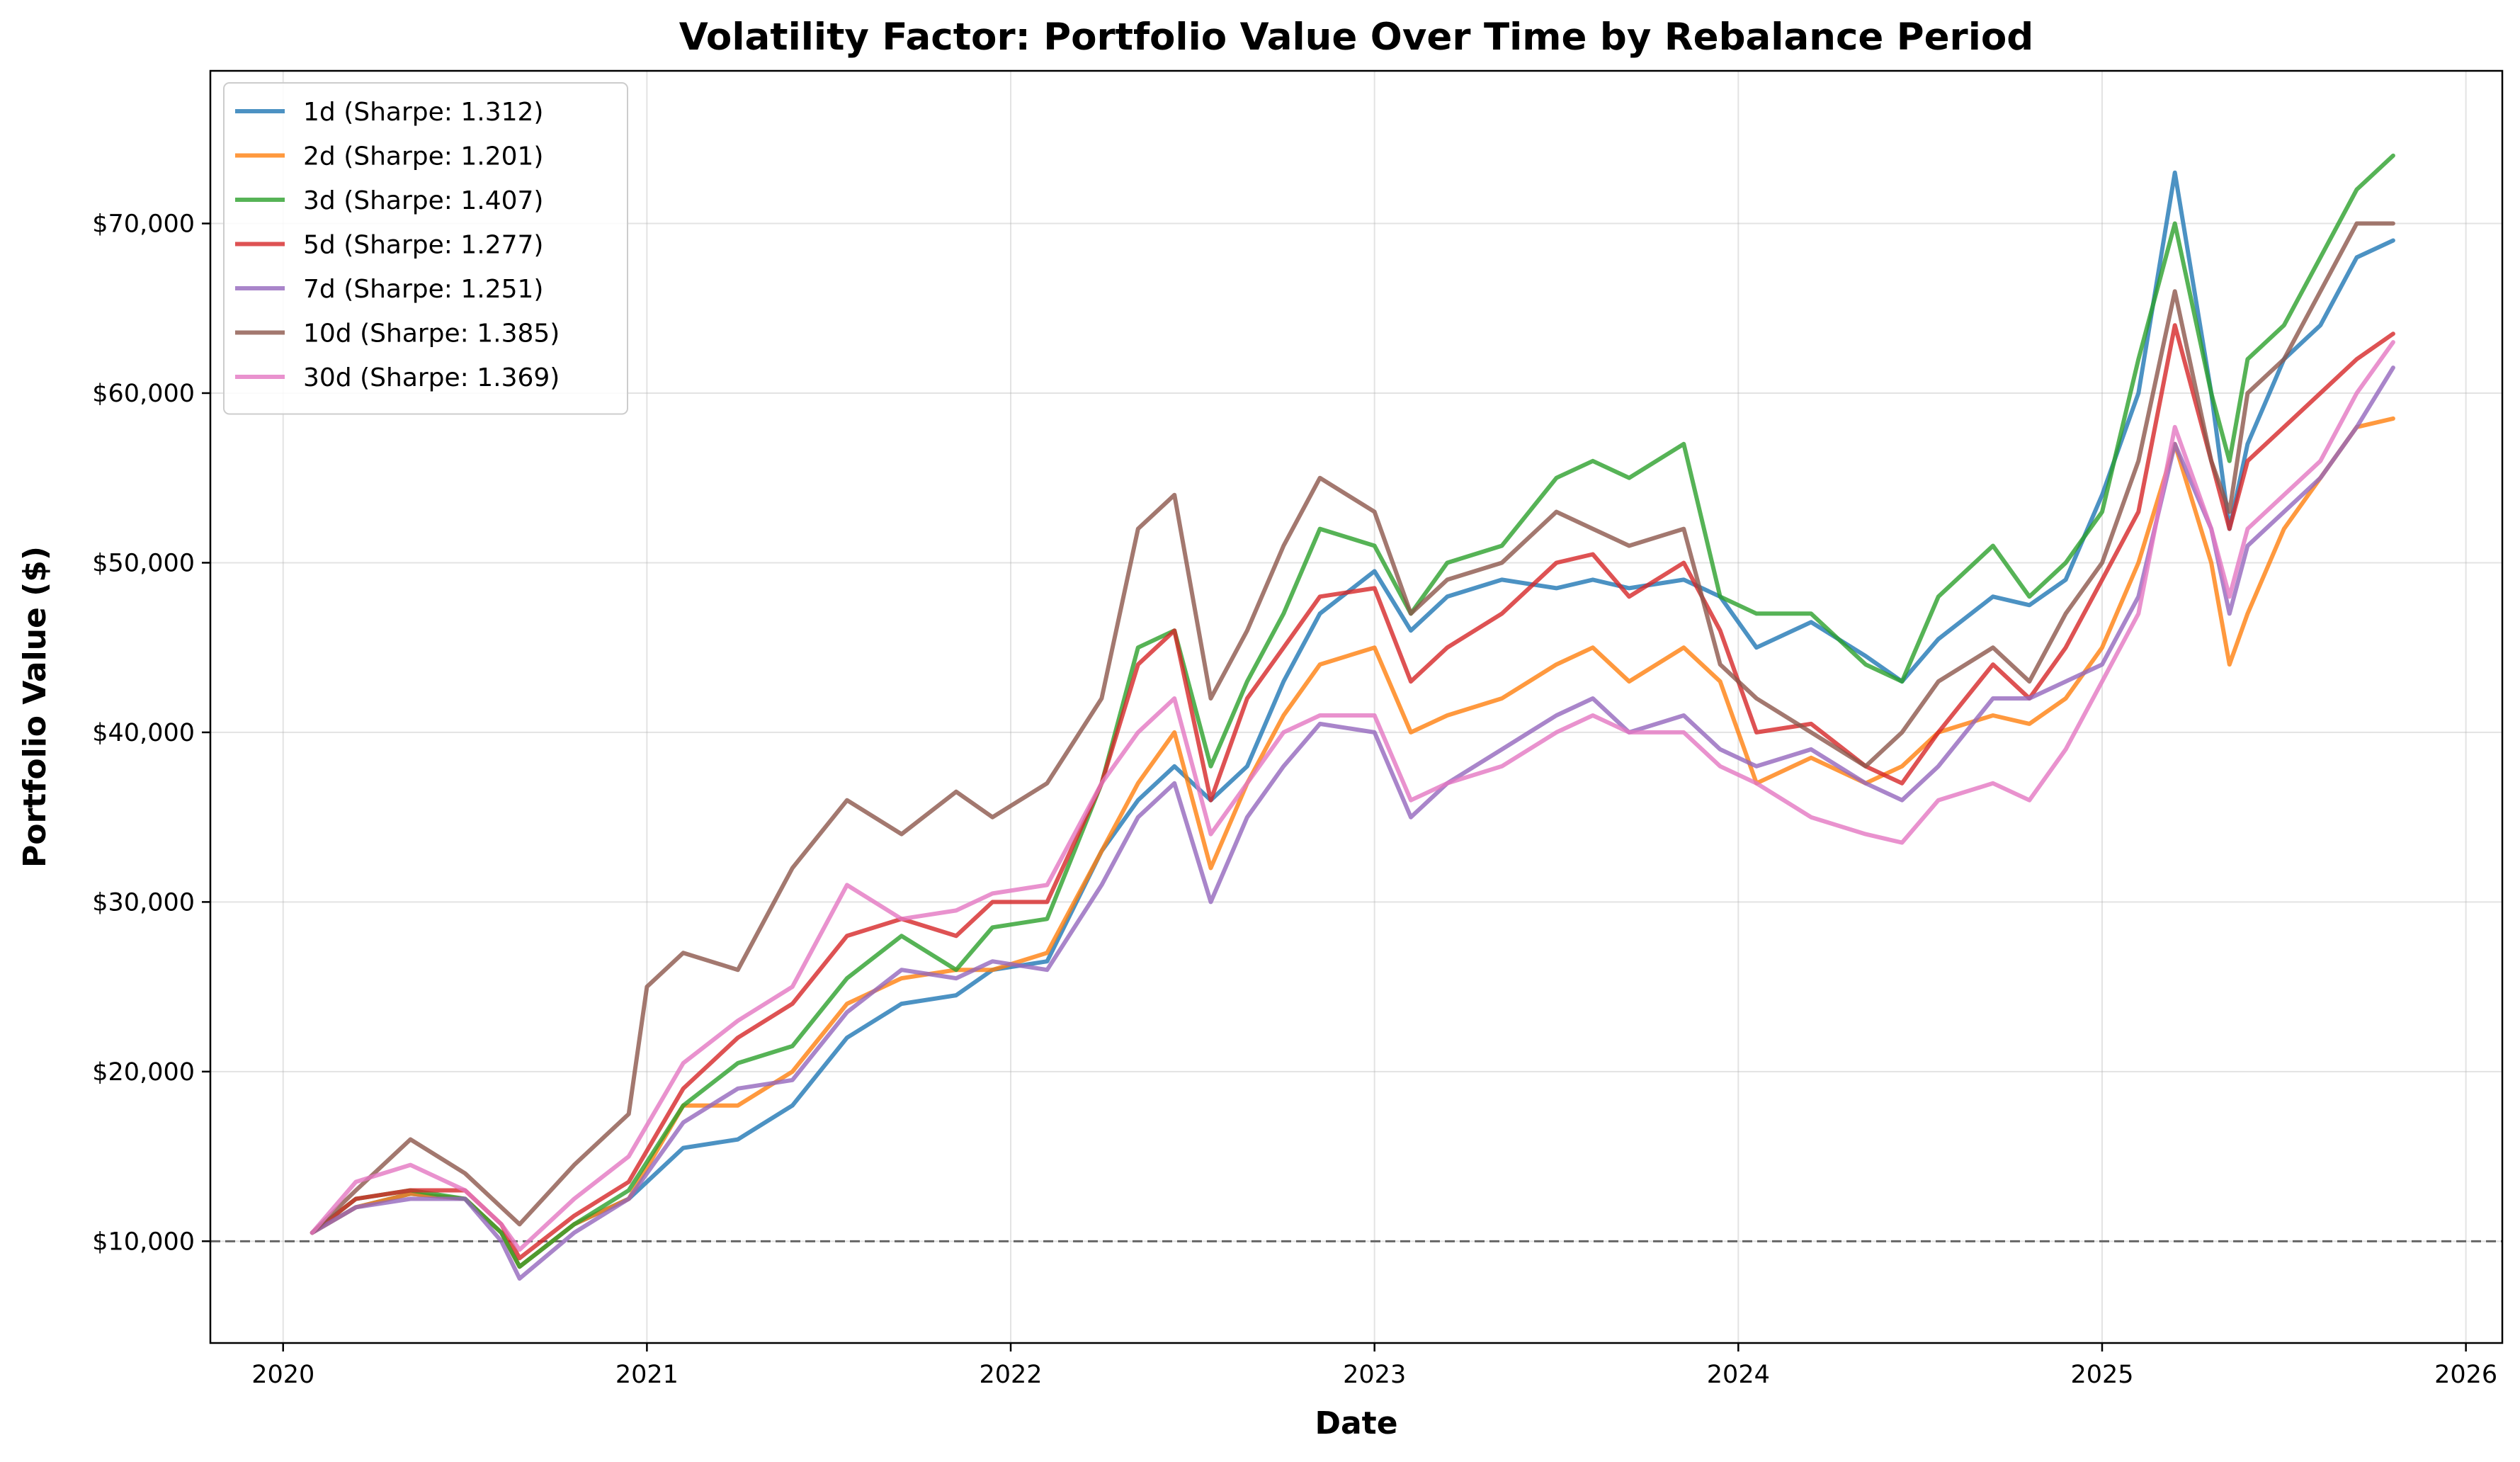 The image size is (2520, 1462). What do you see at coordinates (143, 224) in the screenshot?
I see `y-tick-label: $70,000` at bounding box center [143, 224].